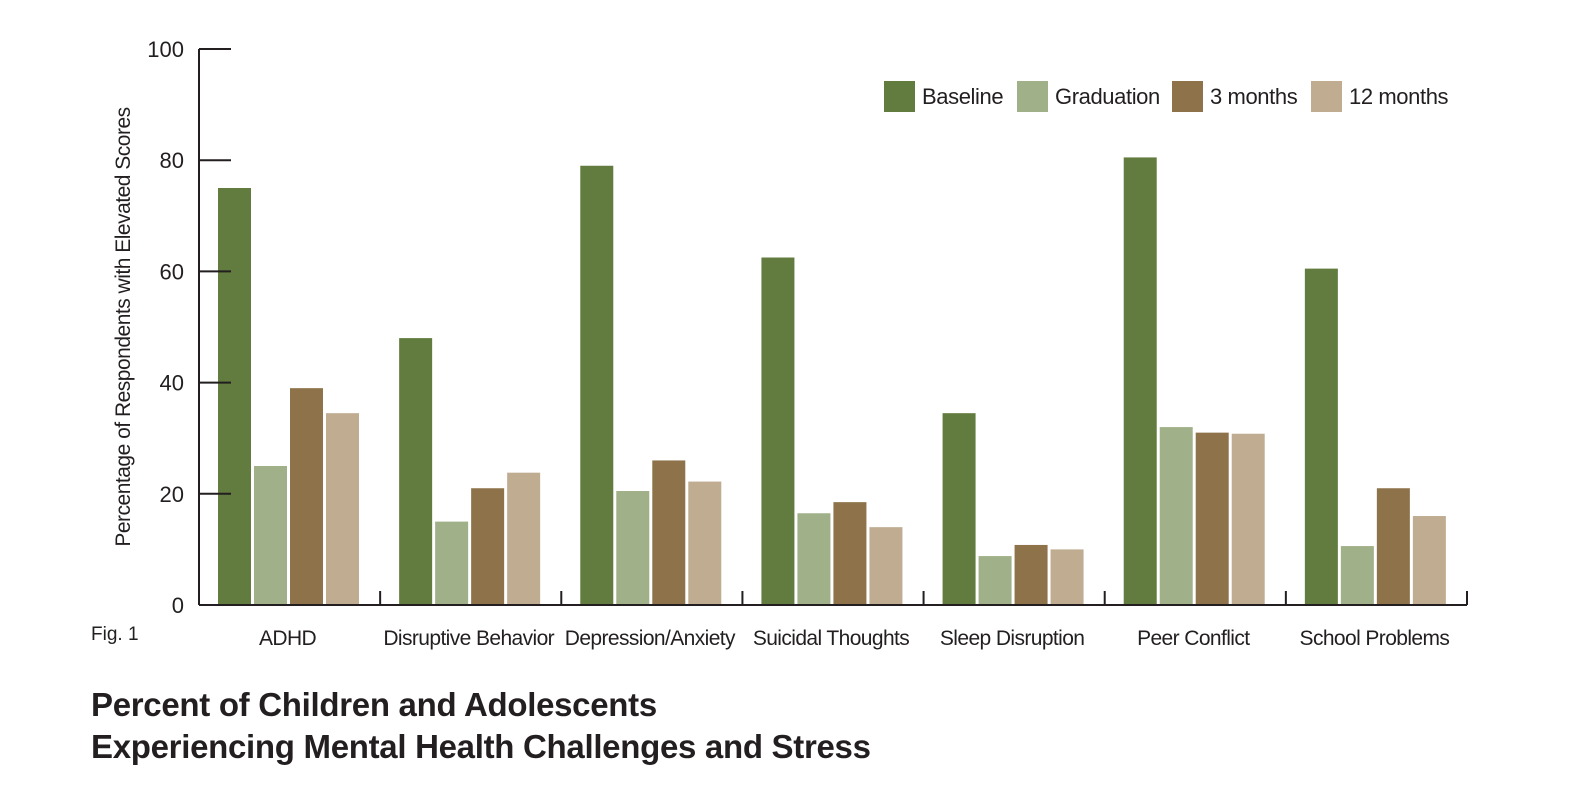 This screenshot has height=796, width=1592. I want to click on figure-label: Fig. 1, so click(115, 634).